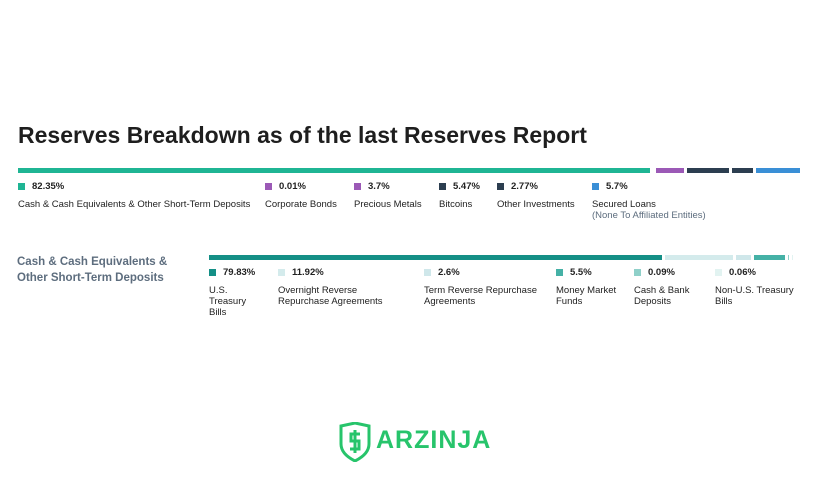  I want to click on legend-label: Cash & Bank Deposits, so click(662, 296).